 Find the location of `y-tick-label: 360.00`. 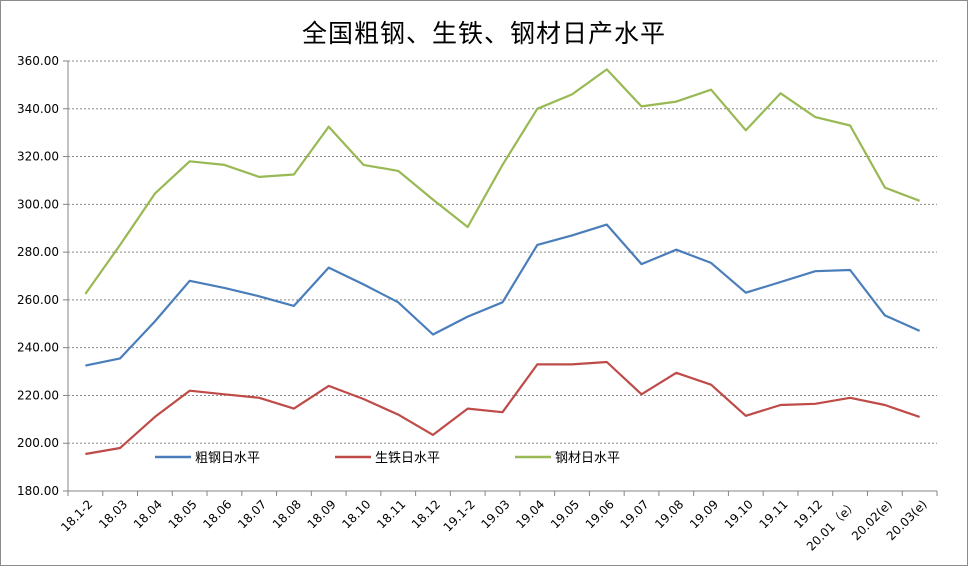

y-tick-label: 360.00 is located at coordinates (38, 61).